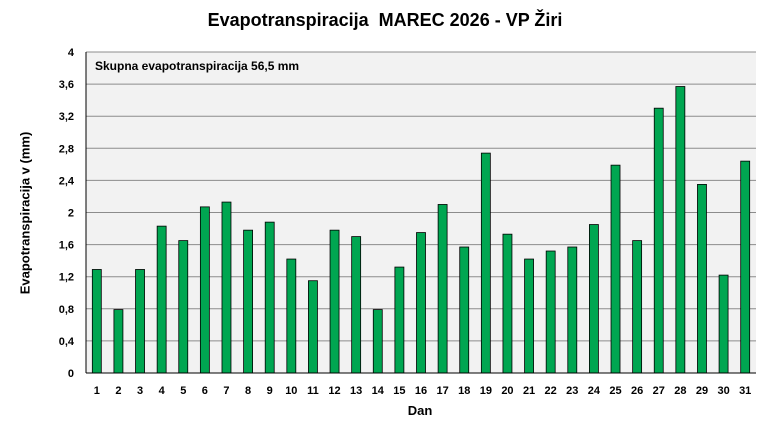 The height and width of the screenshot is (439, 770). Describe the element at coordinates (572, 391) in the screenshot. I see `x-tick-label: 23` at that location.